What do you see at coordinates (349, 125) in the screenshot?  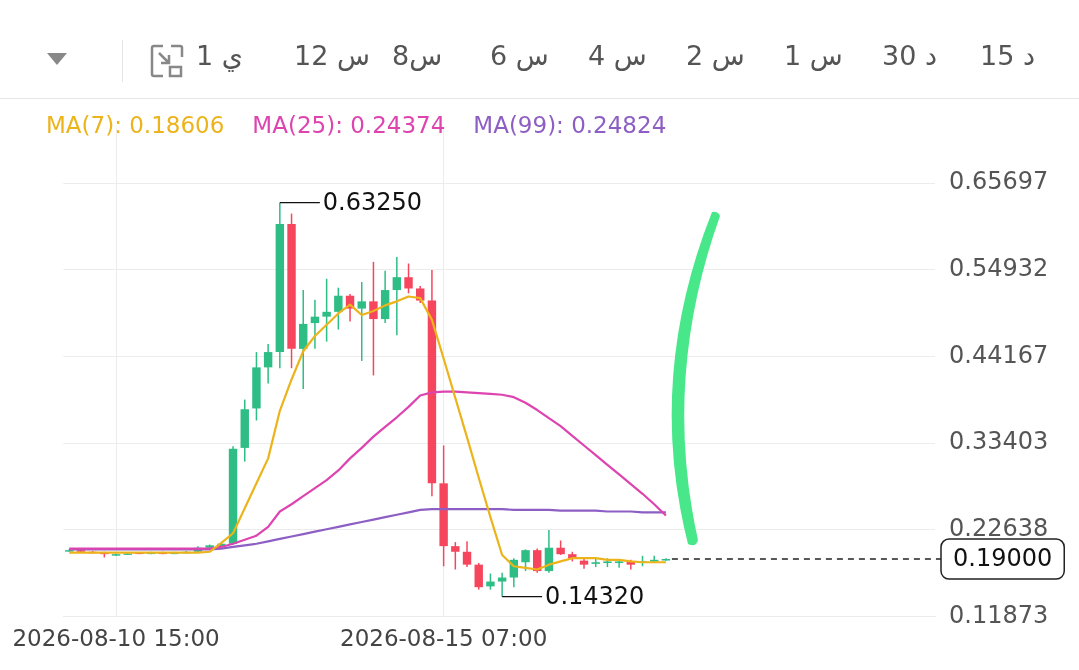 I see `text: MA(25): 0.24374` at bounding box center [349, 125].